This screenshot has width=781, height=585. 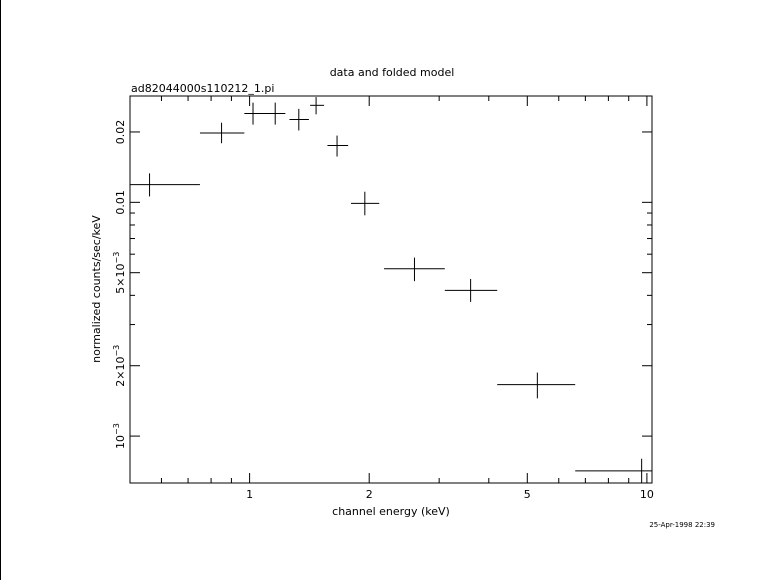 What do you see at coordinates (249, 494) in the screenshot?
I see `x-tick-label: 1` at bounding box center [249, 494].